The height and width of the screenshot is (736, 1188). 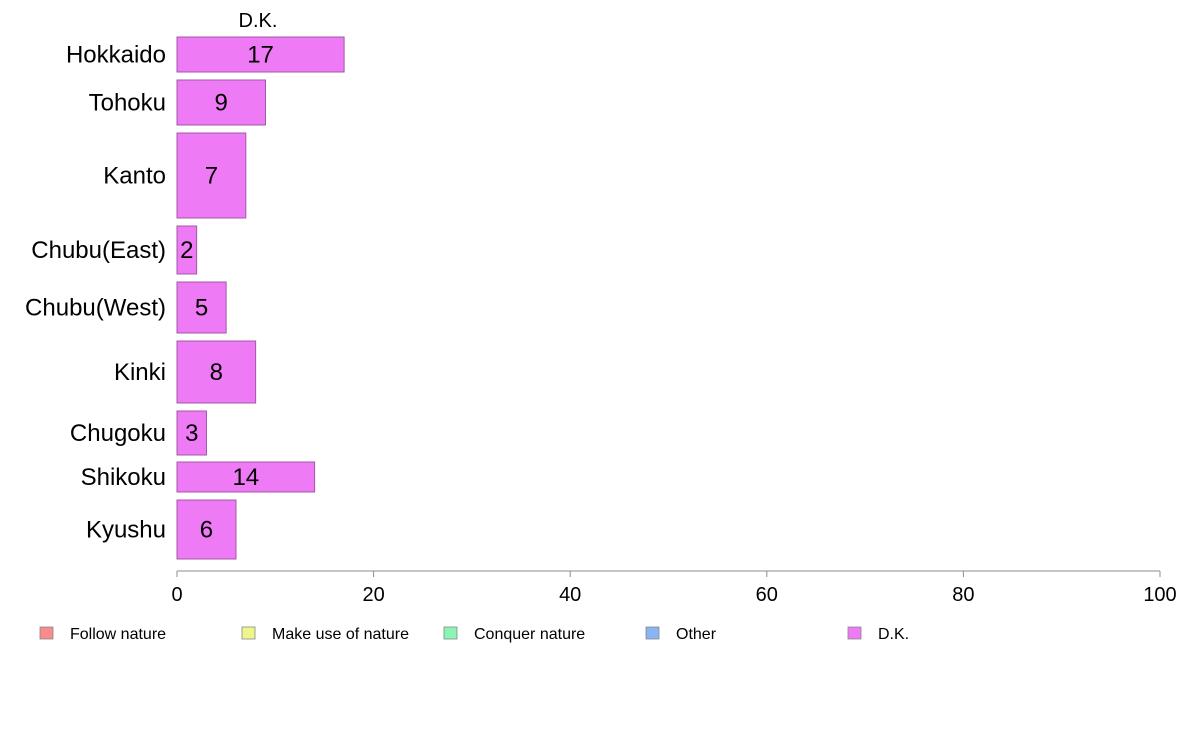 I want to click on legend-item: D.K., so click(x=878, y=634).